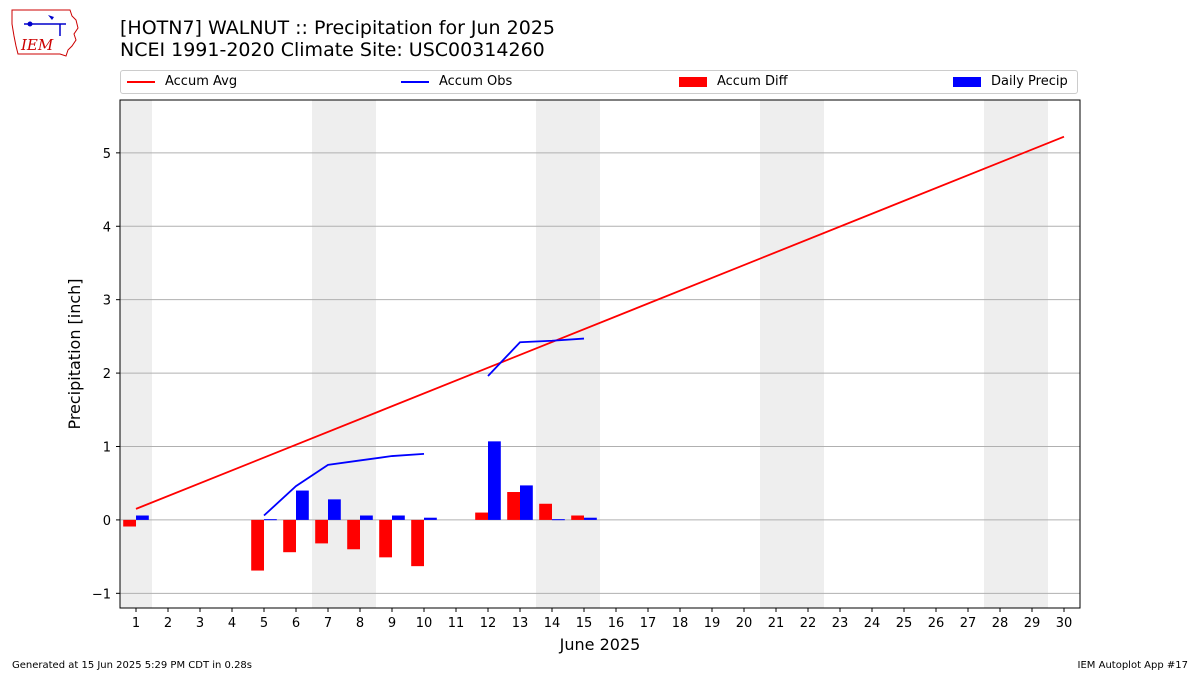 The height and width of the screenshot is (675, 1200). I want to click on xtick-label-8: 8, so click(360, 623).